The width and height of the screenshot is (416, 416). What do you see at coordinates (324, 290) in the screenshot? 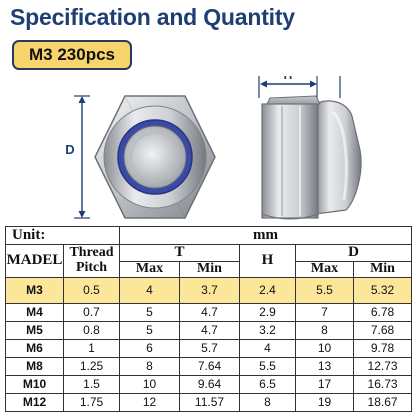
I see `d-max-cell: 5.5` at bounding box center [324, 290].